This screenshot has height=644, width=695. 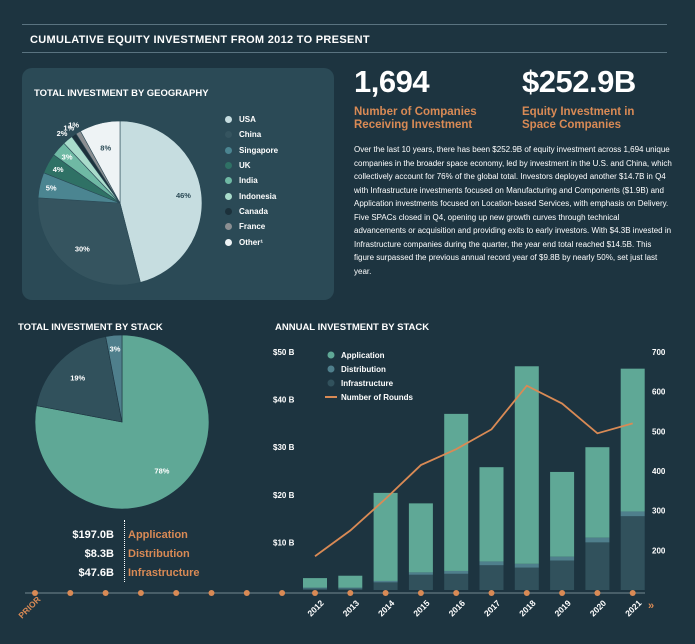 I want to click on geo-legend-label: Indonesia, so click(x=258, y=196).